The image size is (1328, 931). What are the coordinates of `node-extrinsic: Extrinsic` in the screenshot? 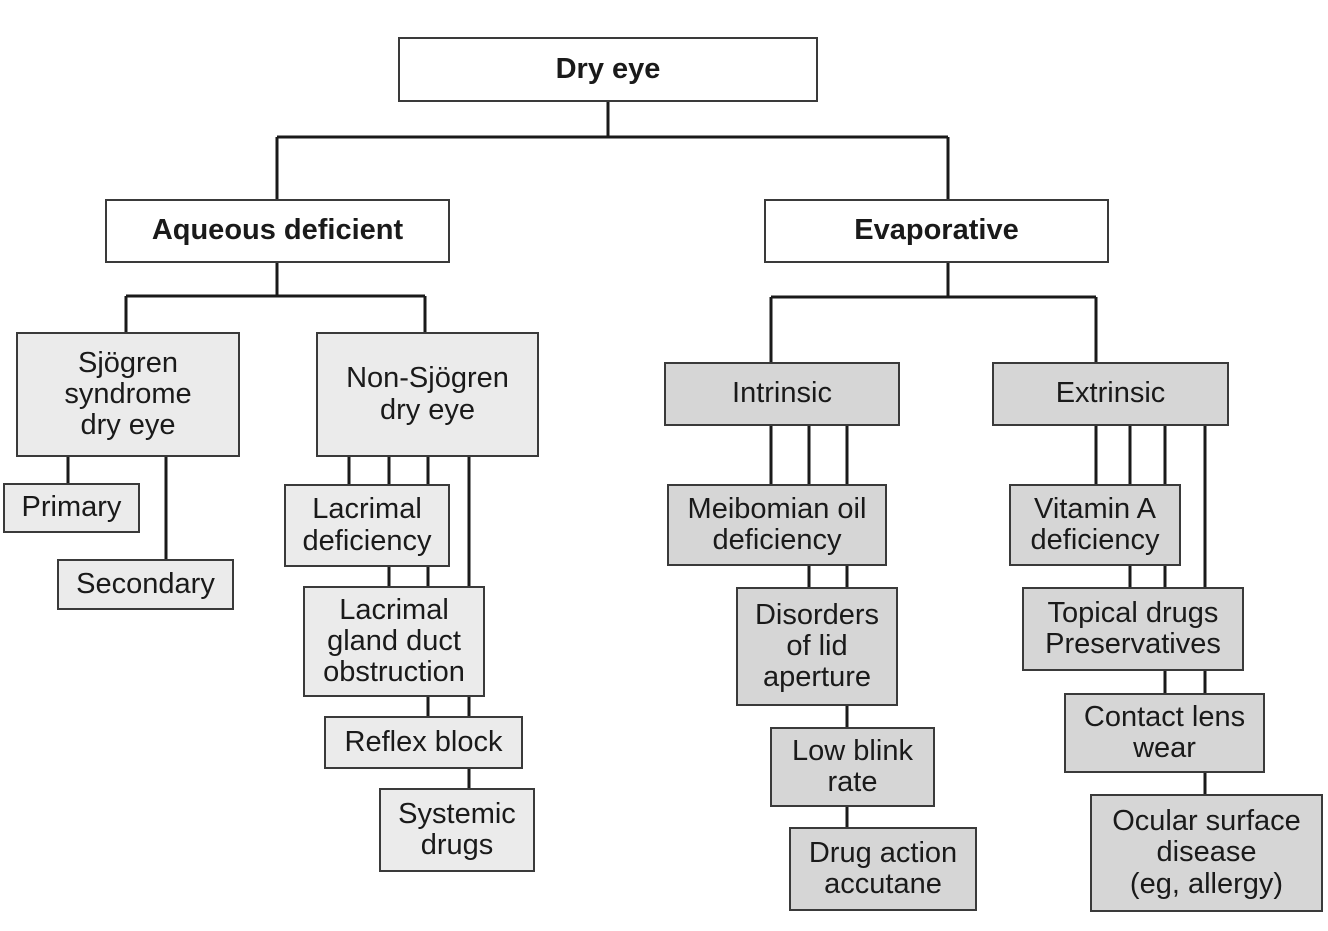 It's located at (1110, 394).